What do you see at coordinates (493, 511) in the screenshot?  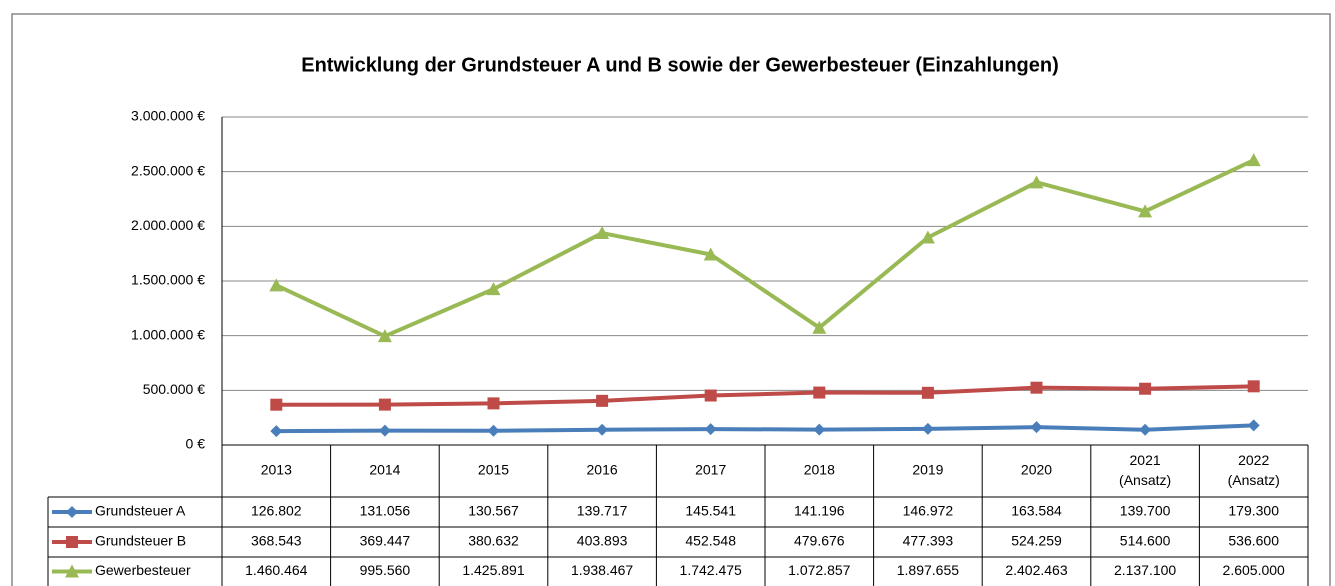 I see `table-value: 130.567` at bounding box center [493, 511].